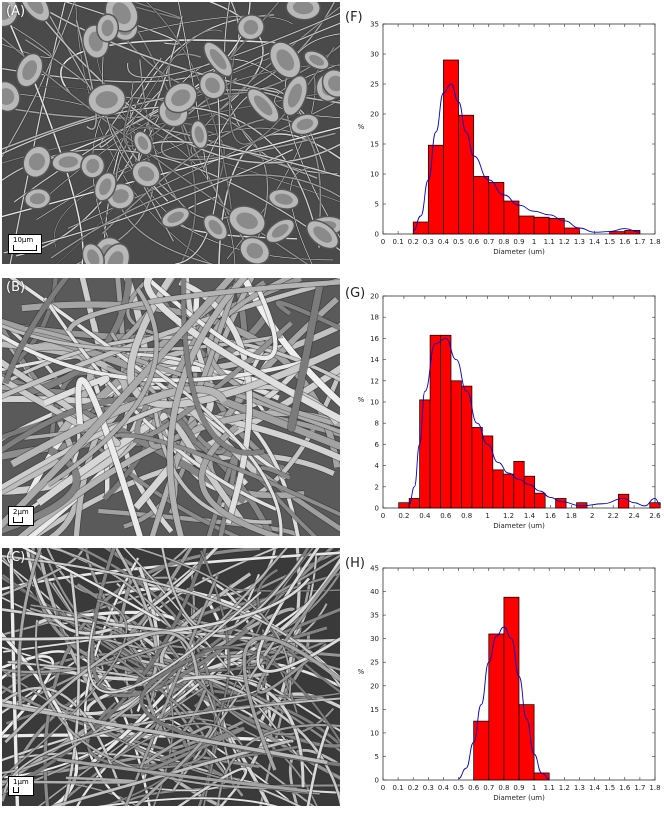  I want to click on x-tick-label: 0.2, so click(403, 516).